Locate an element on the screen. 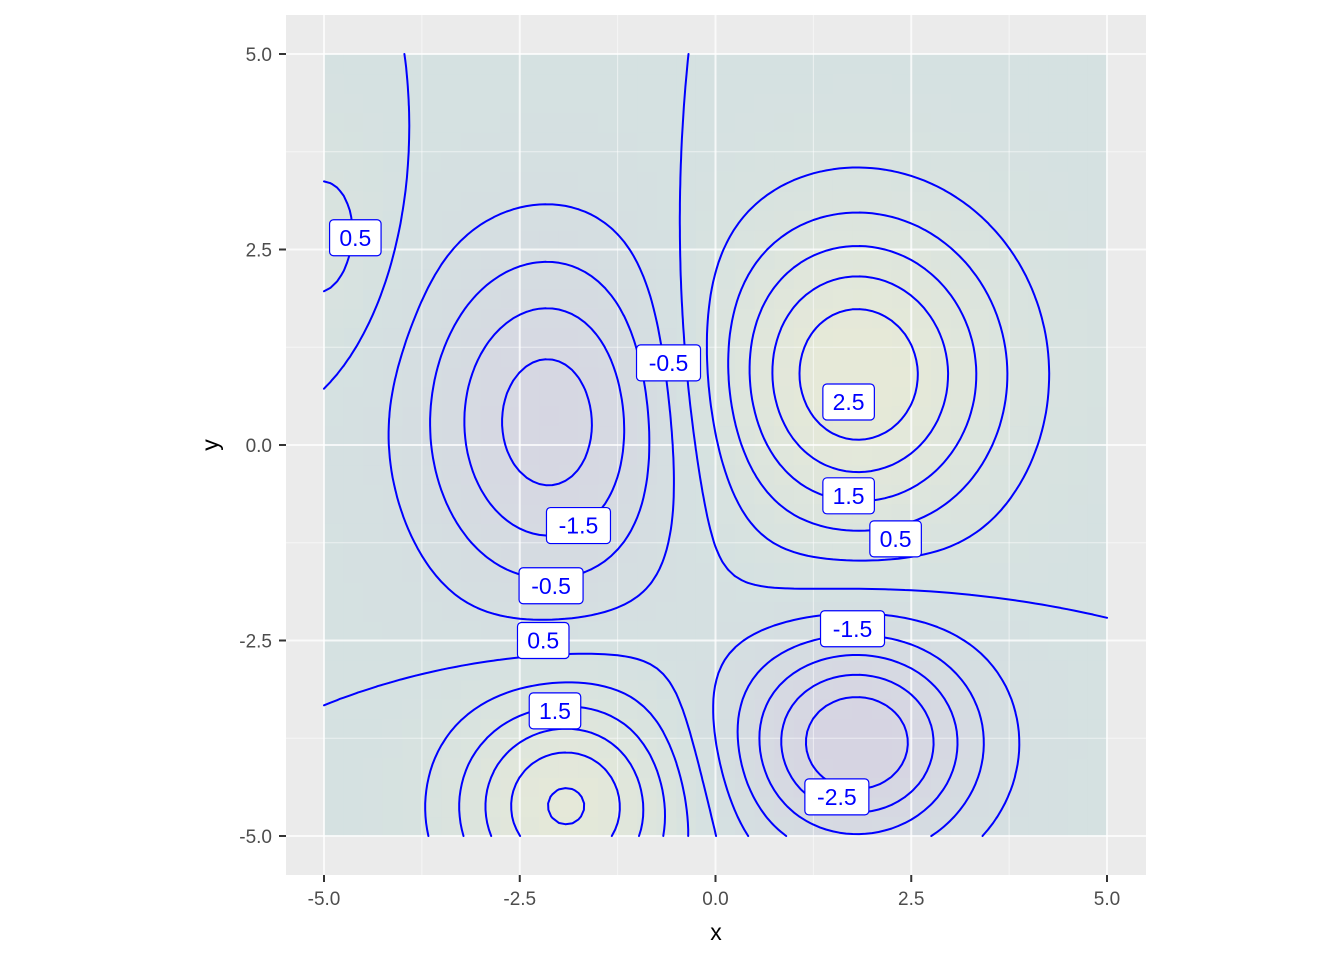 This screenshot has height=960, width=1344. contour-label: -0.5 is located at coordinates (668, 363).